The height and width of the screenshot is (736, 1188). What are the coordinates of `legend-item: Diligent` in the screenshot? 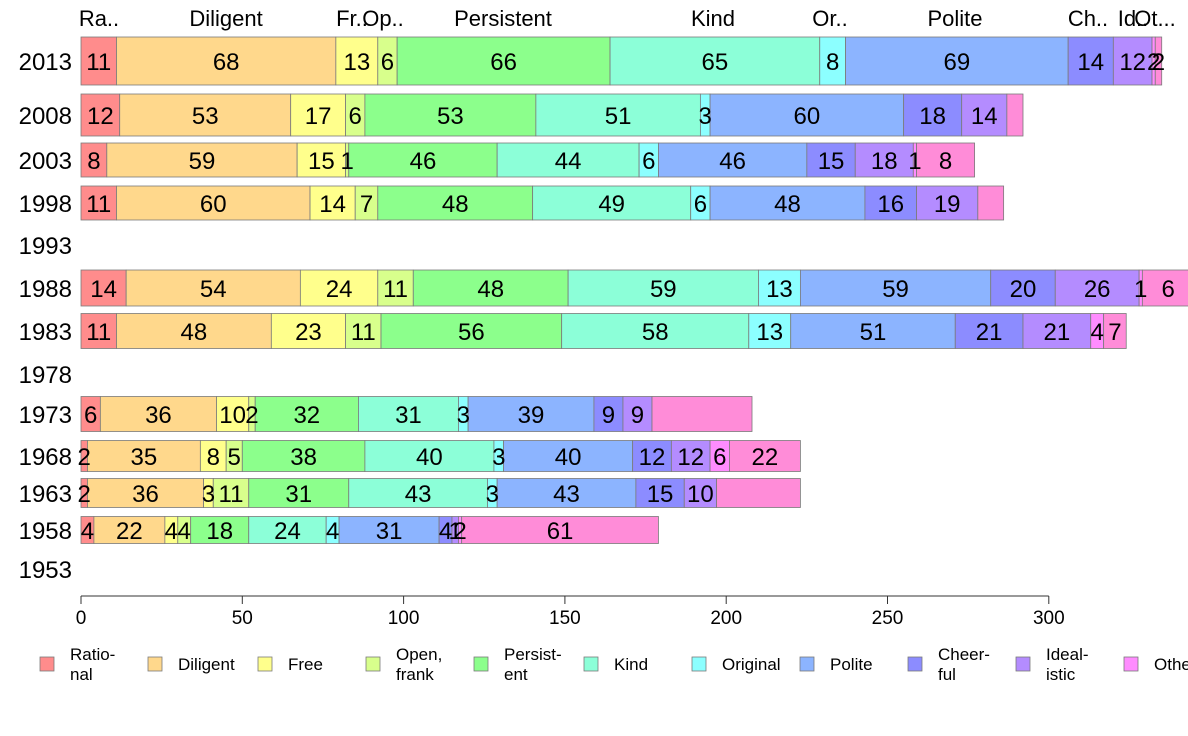 It's located at (191, 664).